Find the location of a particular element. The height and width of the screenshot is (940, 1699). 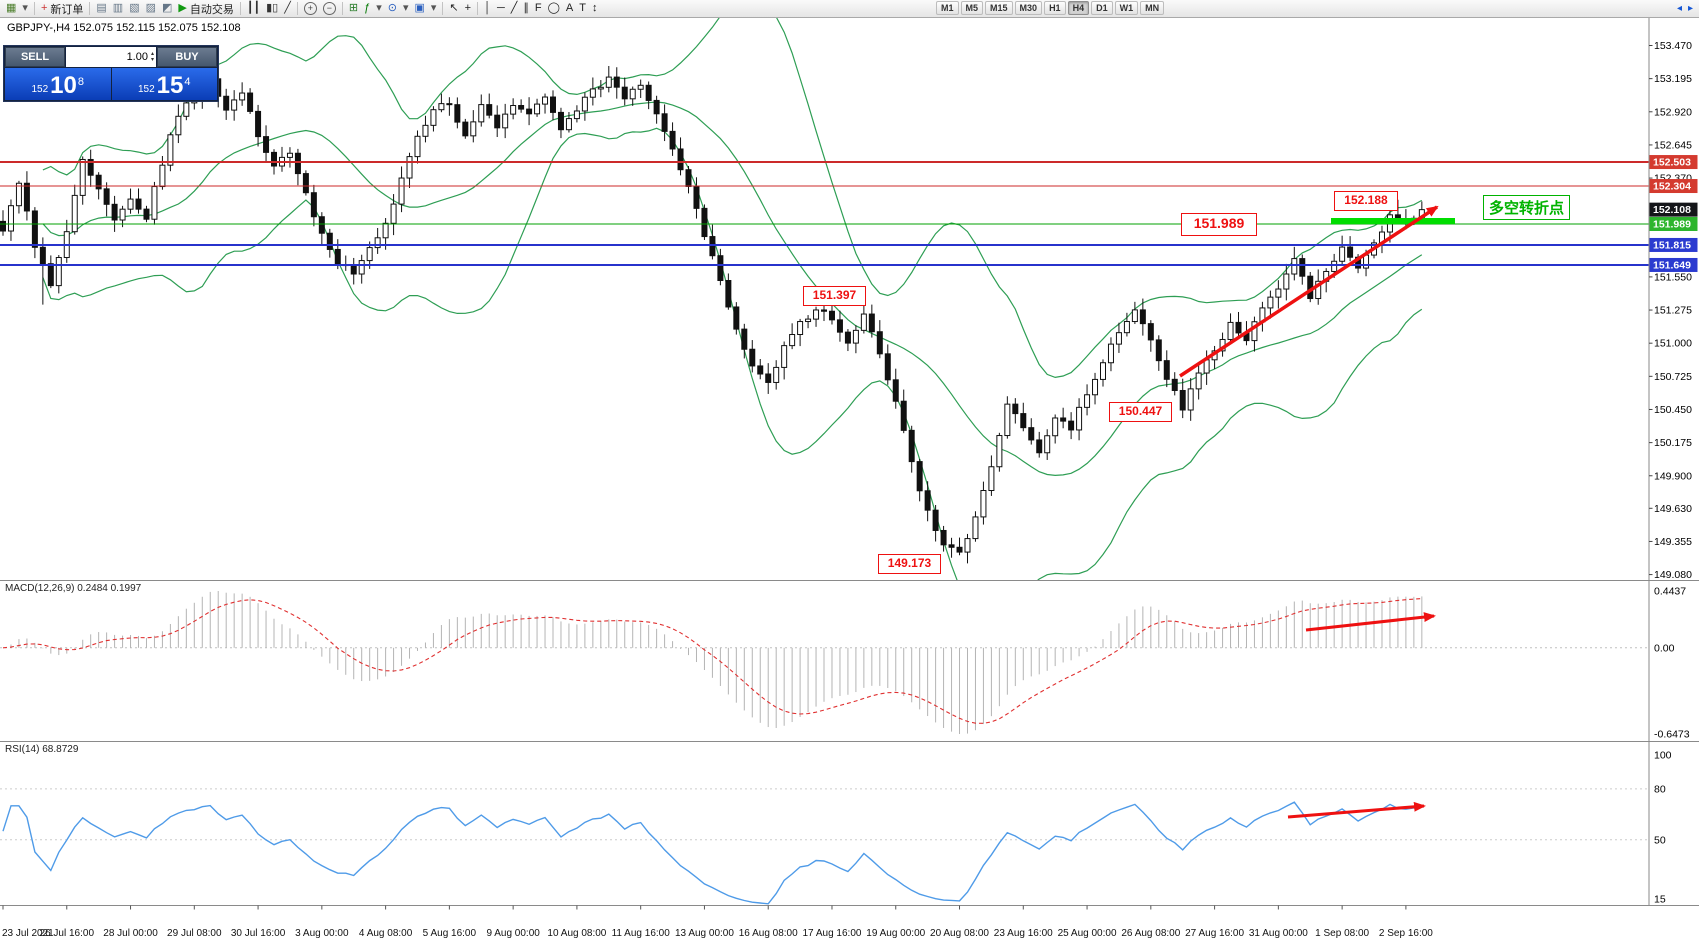

cursor-icon: ↖ is located at coordinates (453, 8).